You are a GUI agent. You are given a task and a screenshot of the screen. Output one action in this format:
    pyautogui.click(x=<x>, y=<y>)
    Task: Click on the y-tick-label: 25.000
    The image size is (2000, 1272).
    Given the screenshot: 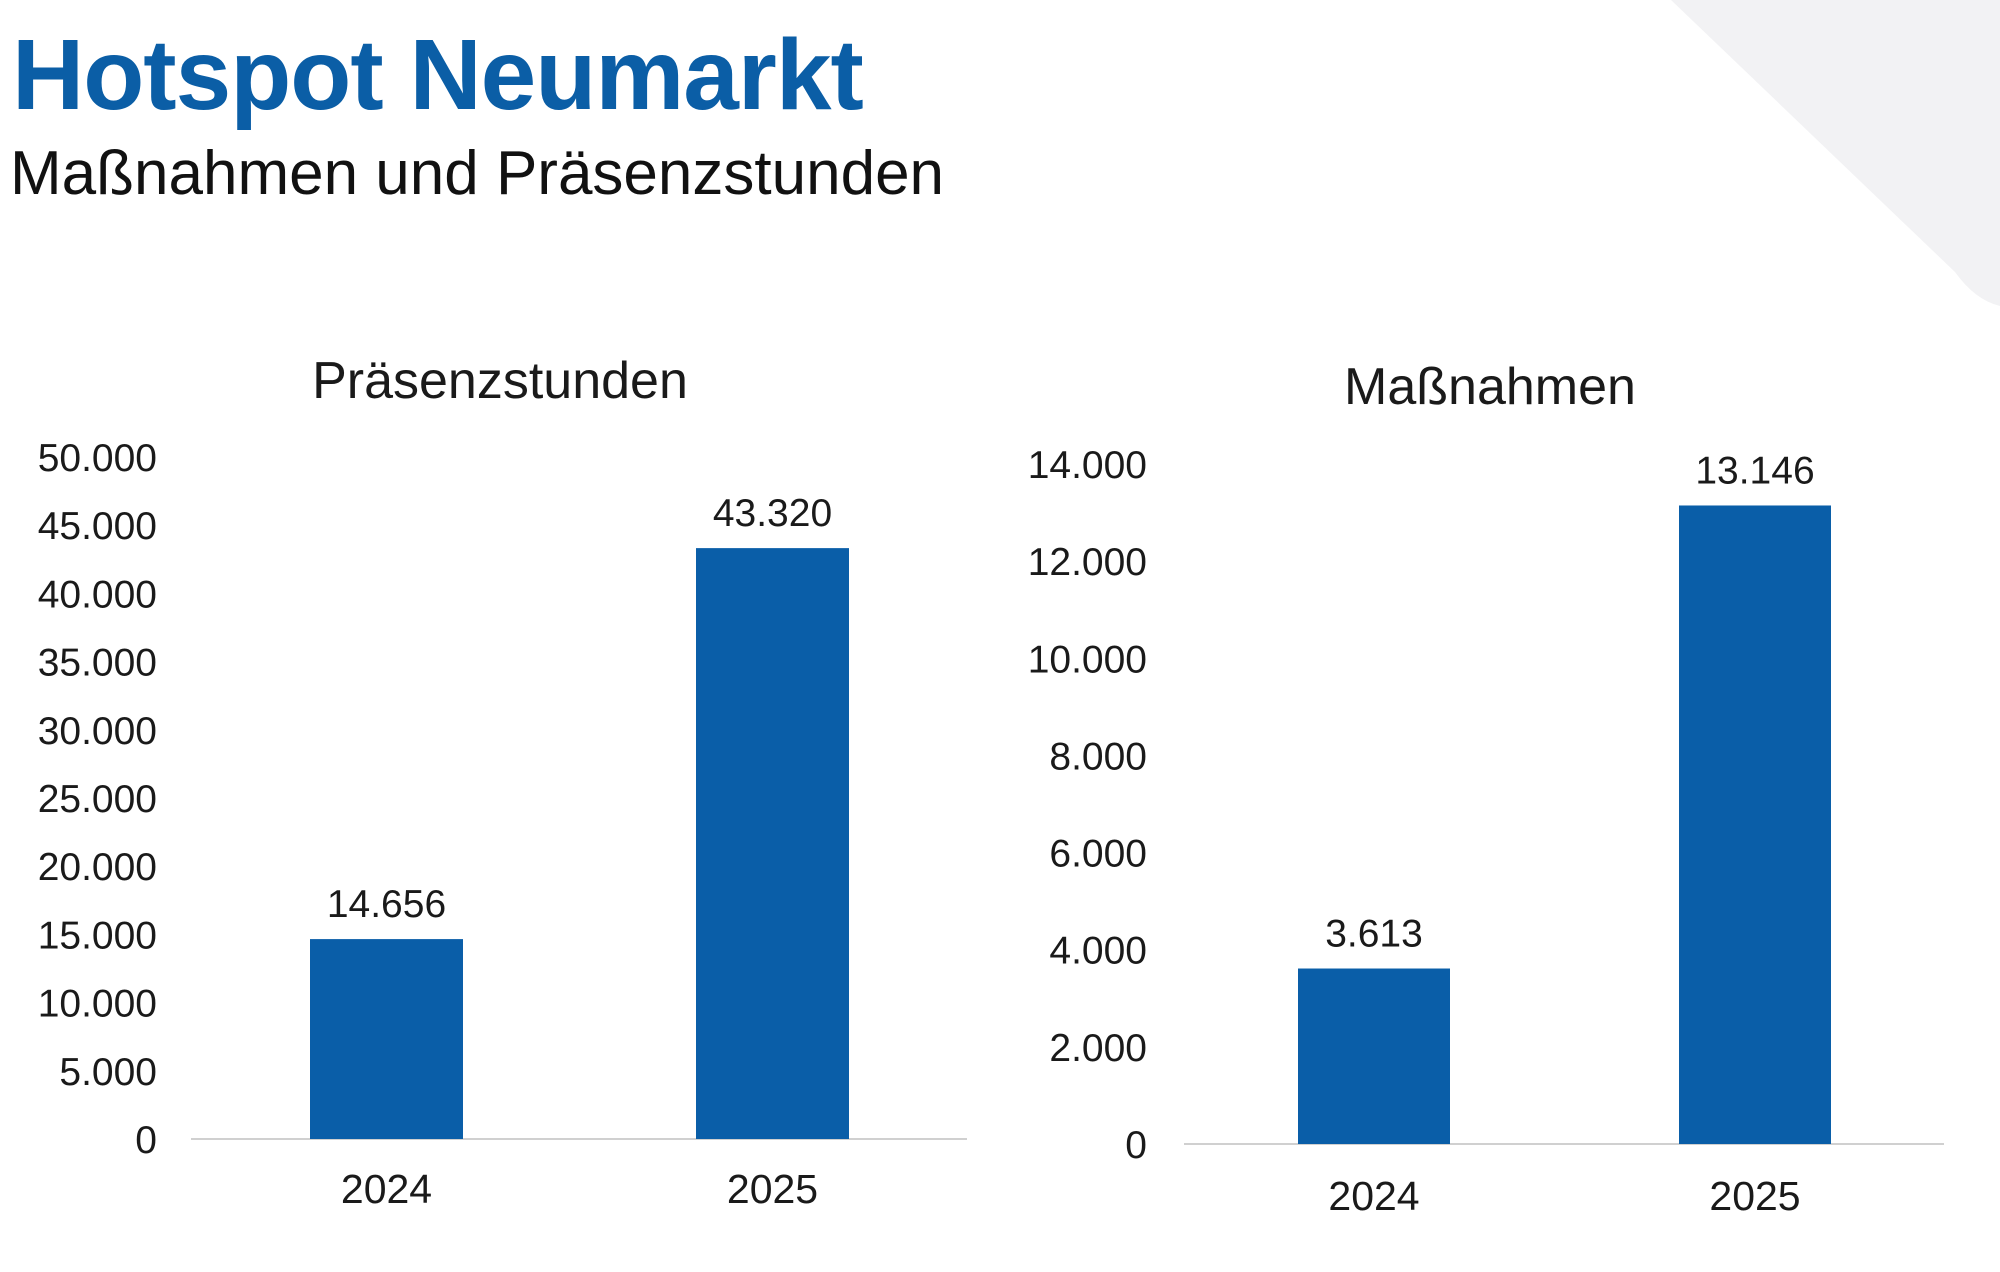 What is the action you would take?
    pyautogui.click(x=97, y=799)
    